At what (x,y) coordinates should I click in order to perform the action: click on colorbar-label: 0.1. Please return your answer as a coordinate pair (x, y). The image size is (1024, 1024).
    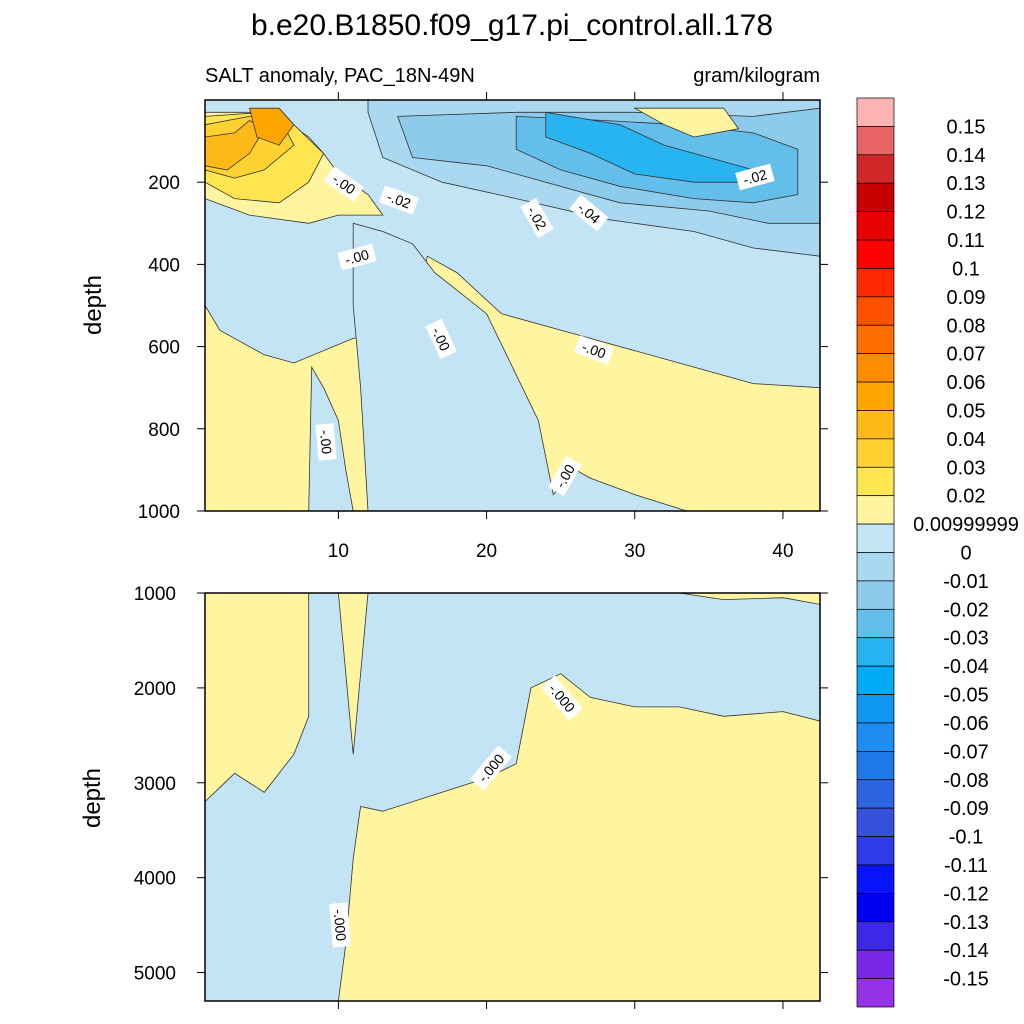
    Looking at the image, I should click on (966, 269).